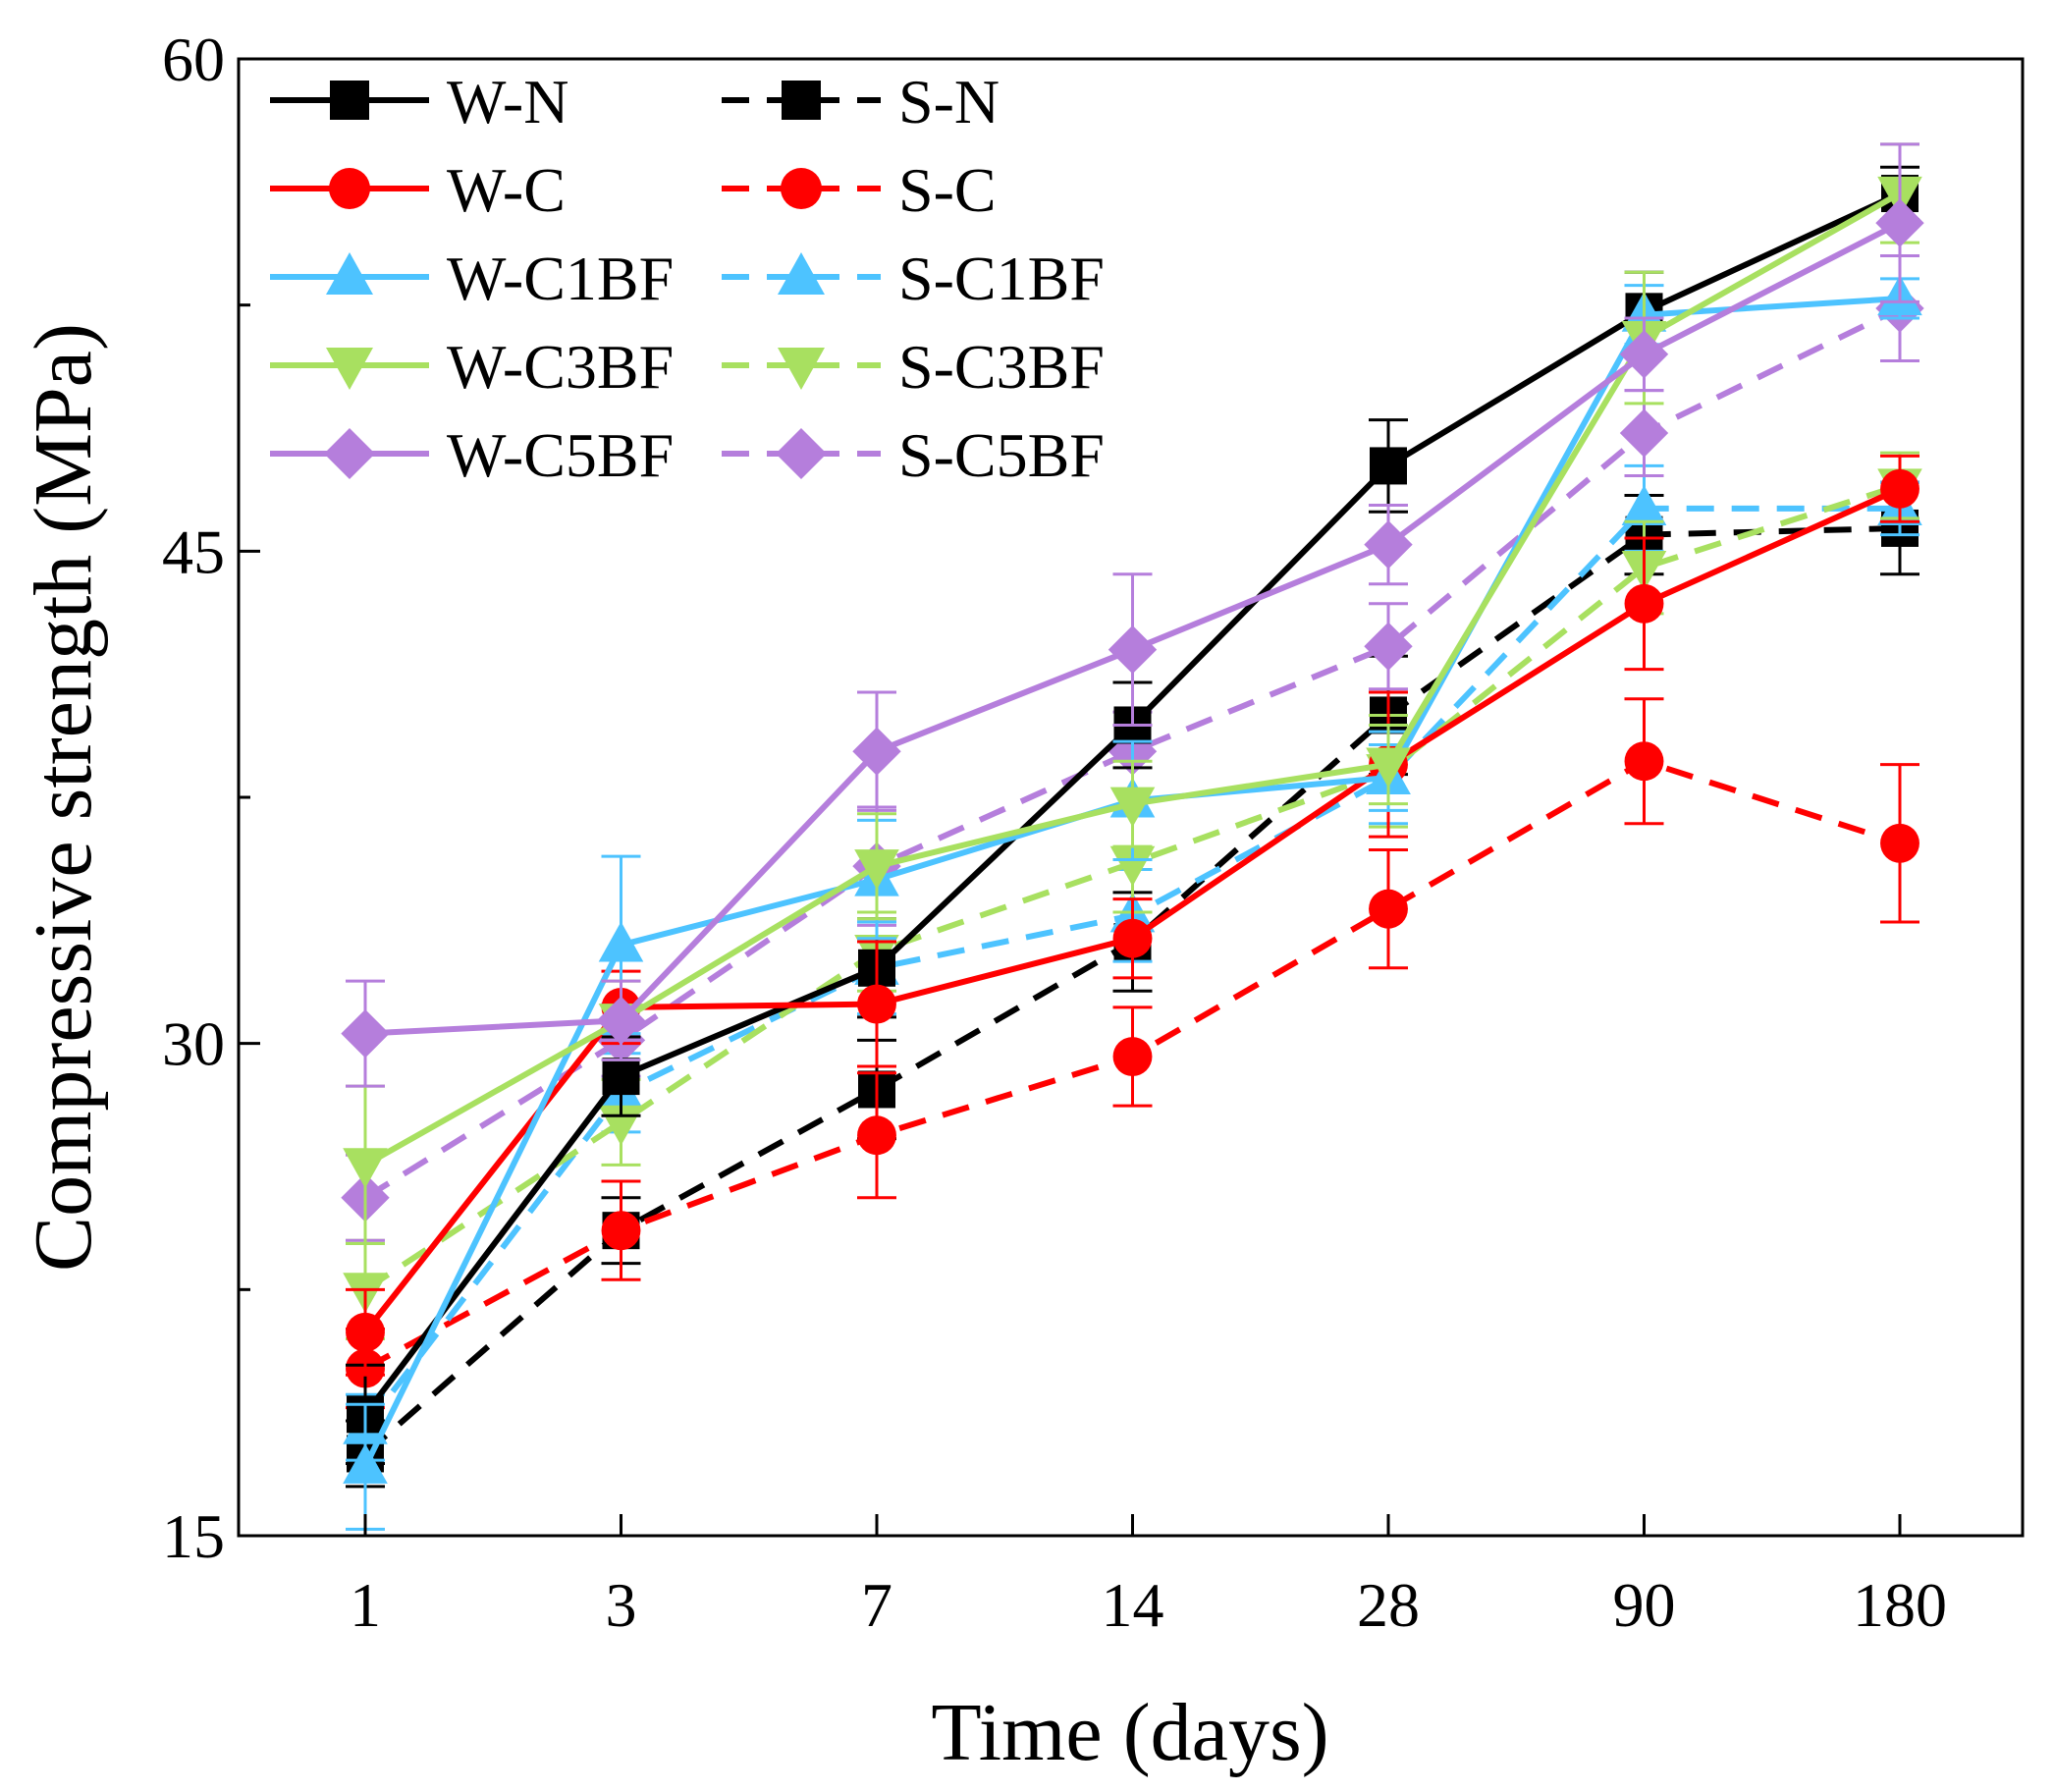 The height and width of the screenshot is (1792, 2054). Describe the element at coordinates (1001, 455) in the screenshot. I see `legend-label: S-C5BF` at that location.